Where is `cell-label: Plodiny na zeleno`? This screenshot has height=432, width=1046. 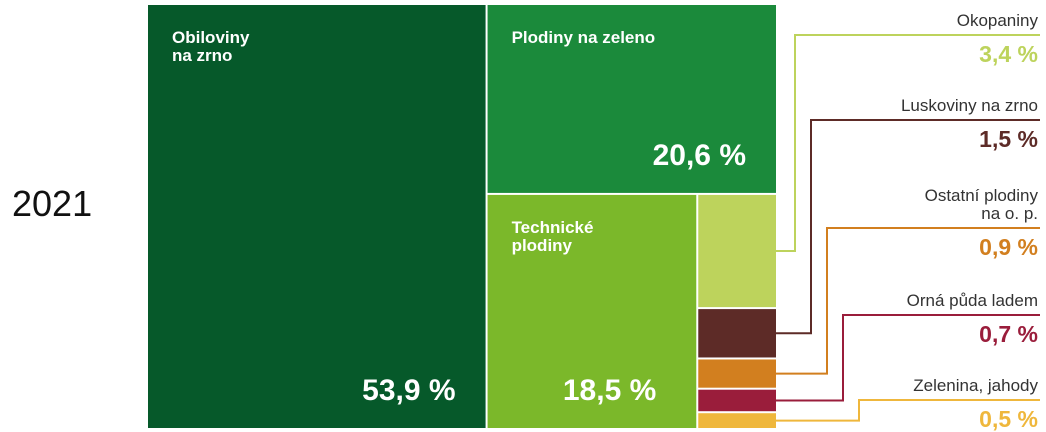
cell-label: Plodiny na zeleno is located at coordinates (583, 37).